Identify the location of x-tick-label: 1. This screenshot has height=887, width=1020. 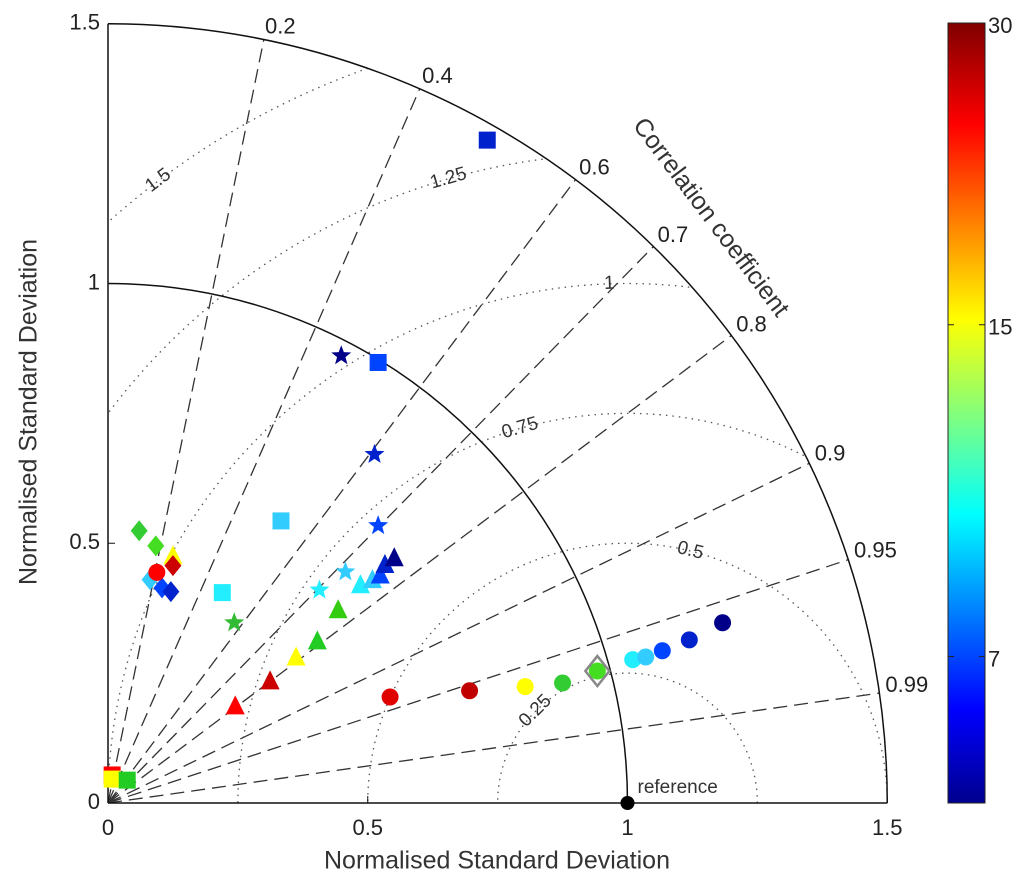
(627, 827).